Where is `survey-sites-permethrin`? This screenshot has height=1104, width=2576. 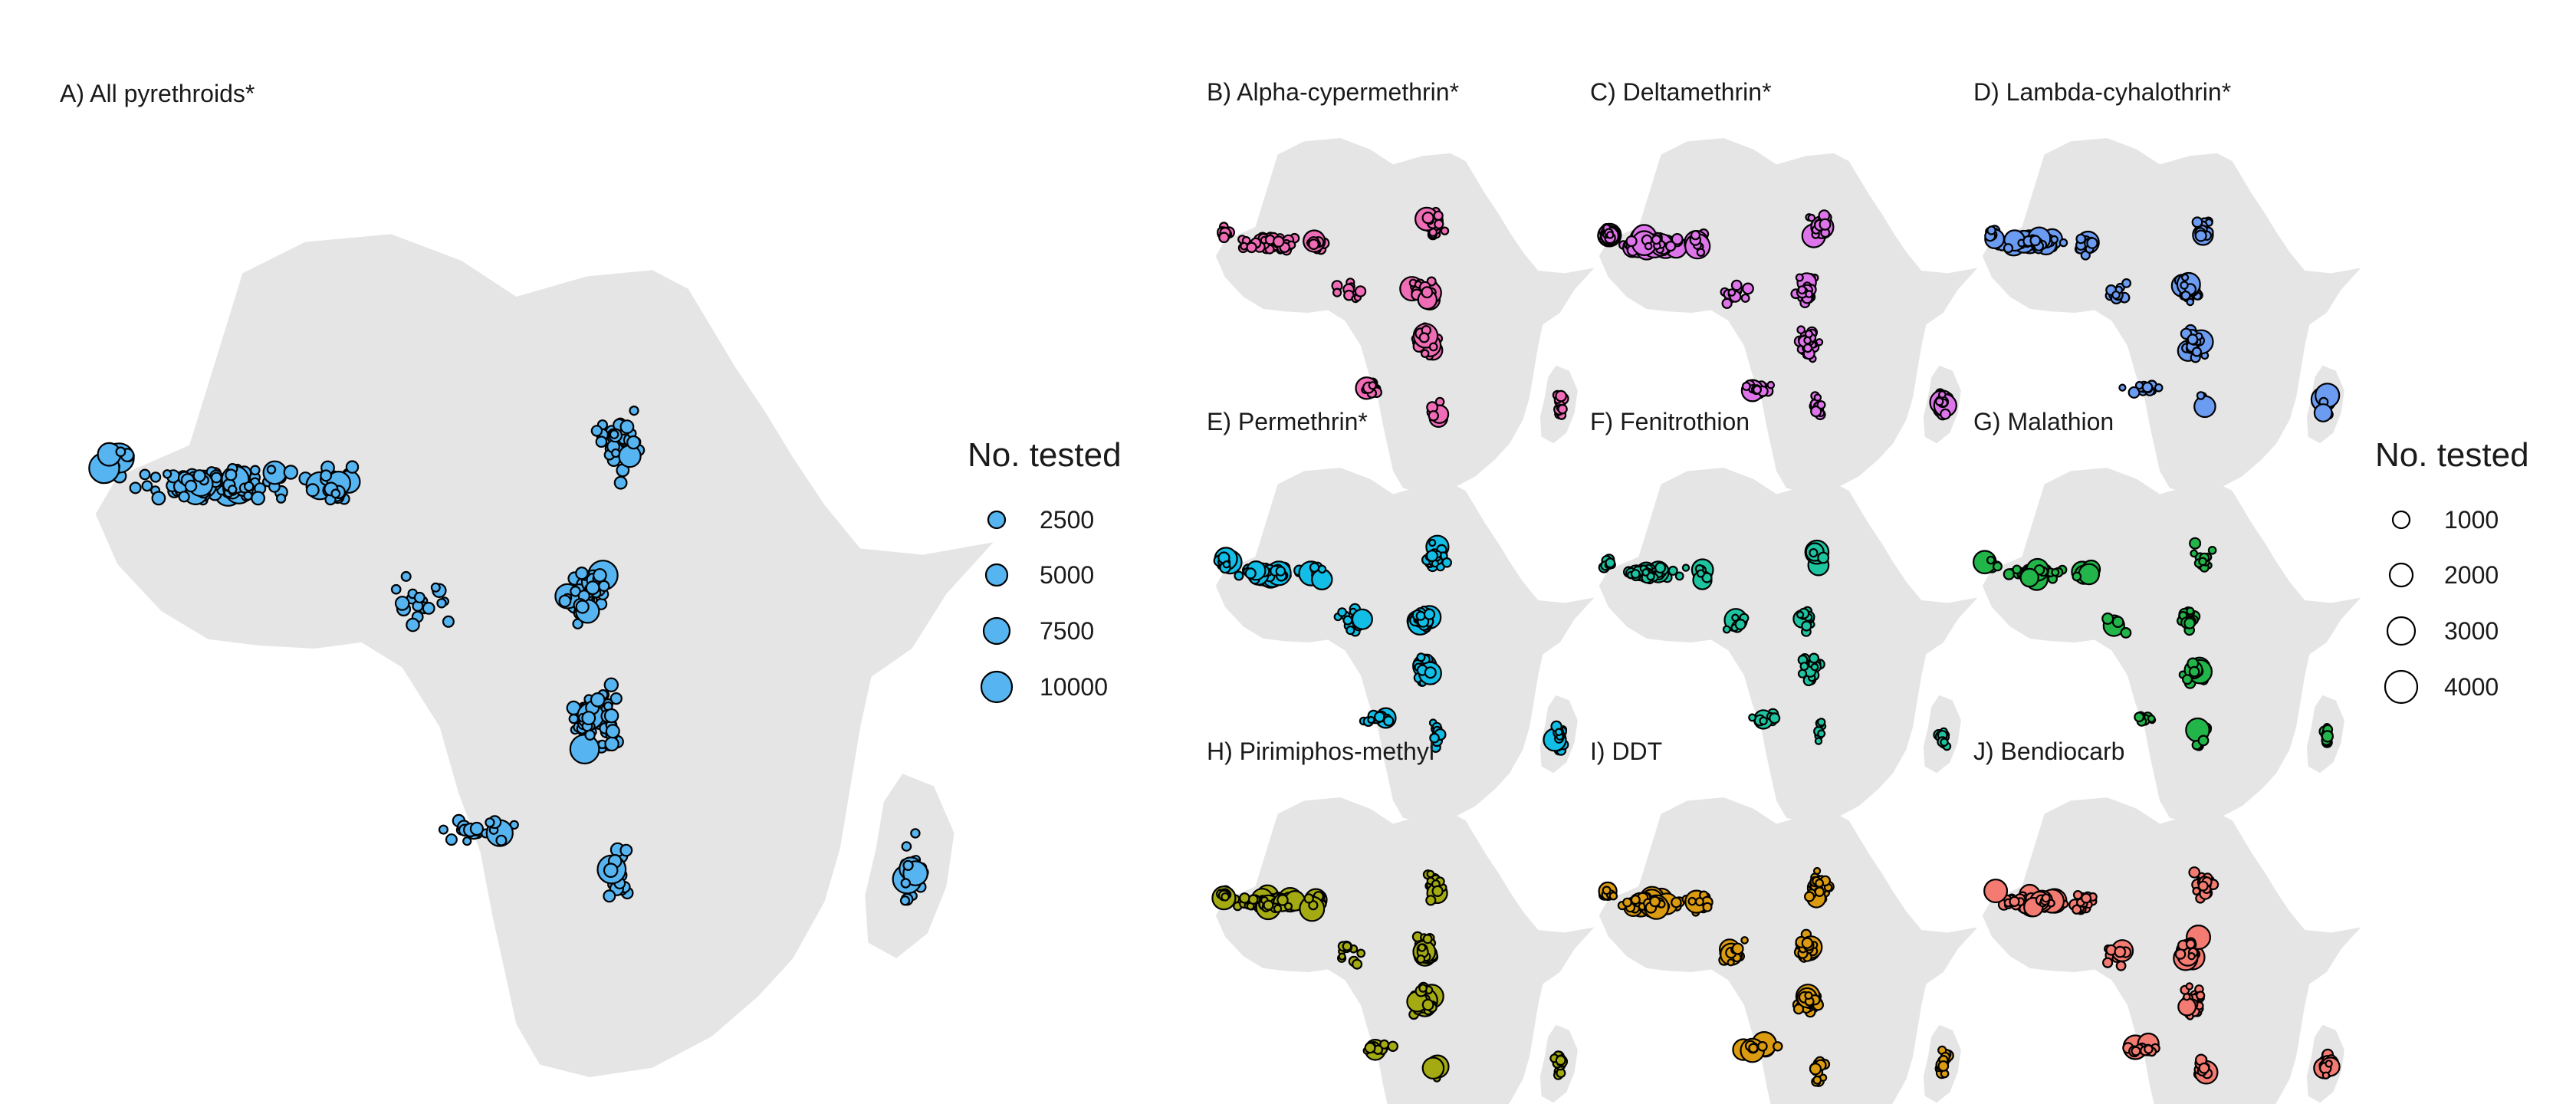
survey-sites-permethrin is located at coordinates (1391, 645).